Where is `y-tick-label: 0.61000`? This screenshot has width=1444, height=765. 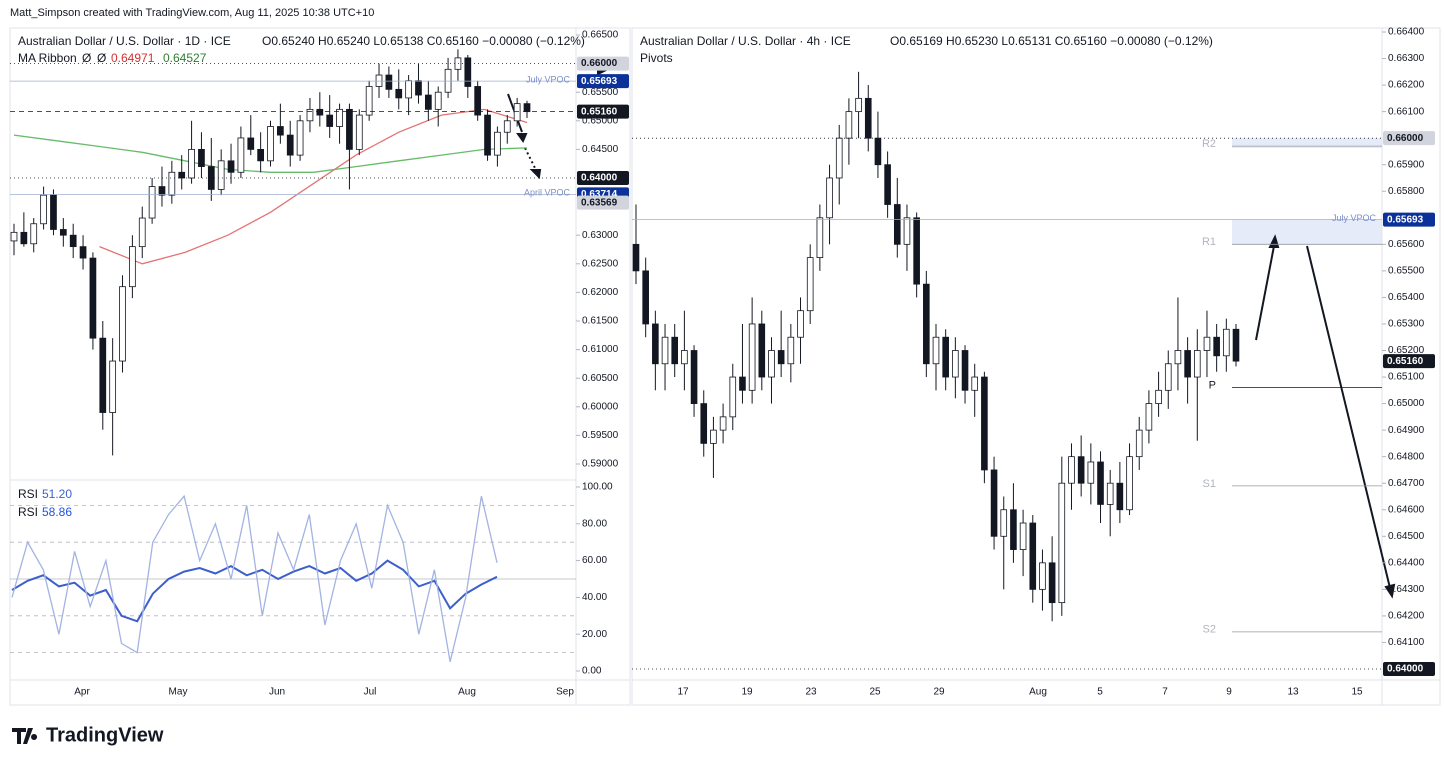 y-tick-label: 0.61000 is located at coordinates (600, 349).